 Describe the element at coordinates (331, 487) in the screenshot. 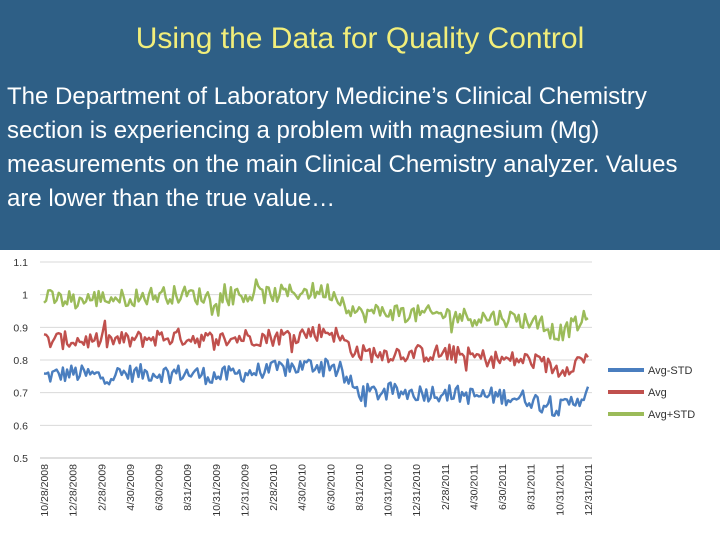

I see `x-tick-label: 6/30/2010` at that location.